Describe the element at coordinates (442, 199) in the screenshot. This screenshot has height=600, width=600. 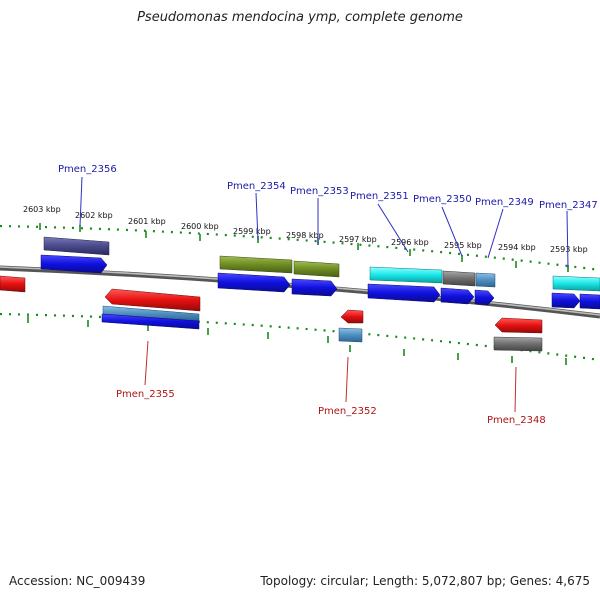
I see `gene-label-pmen-2350: Pmen_2350` at that location.